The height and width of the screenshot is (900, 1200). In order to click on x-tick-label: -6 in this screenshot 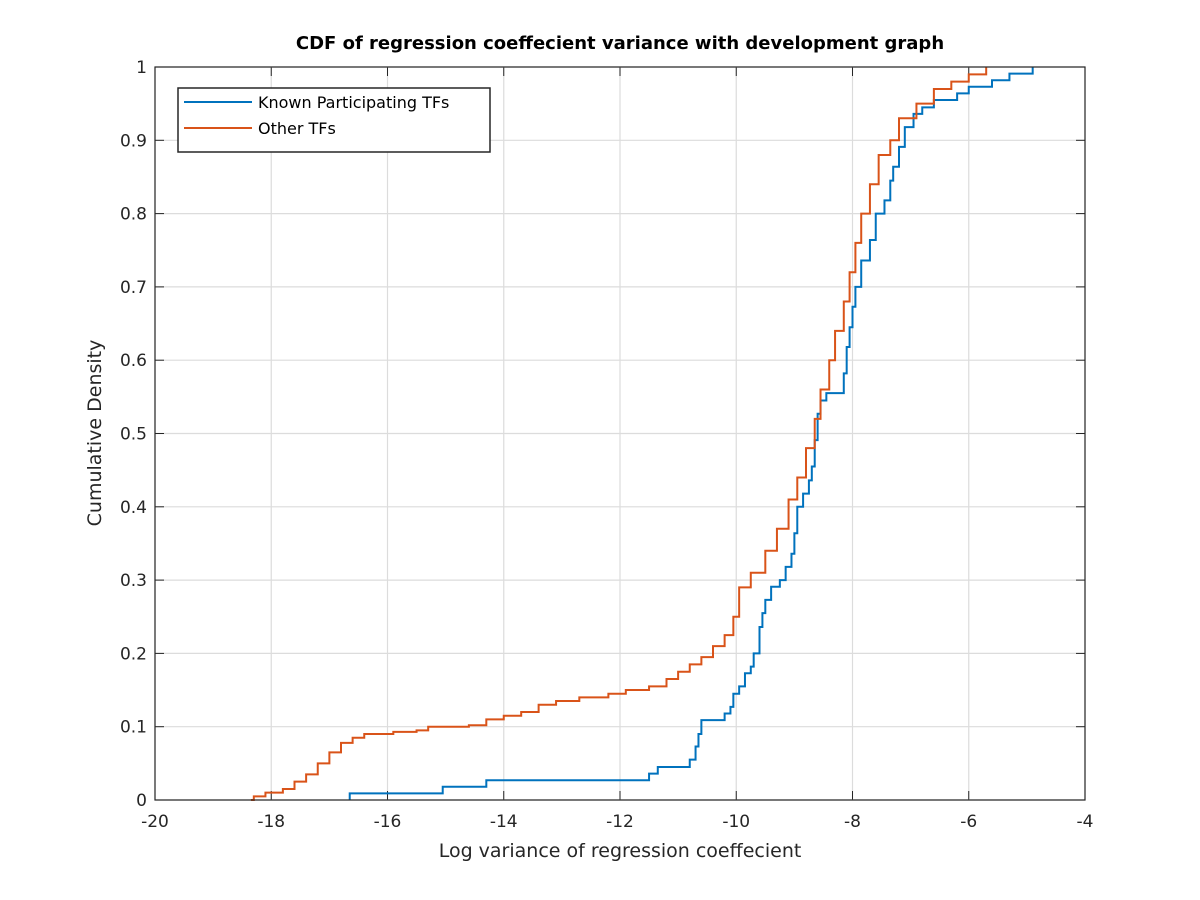, I will do `click(968, 822)`.